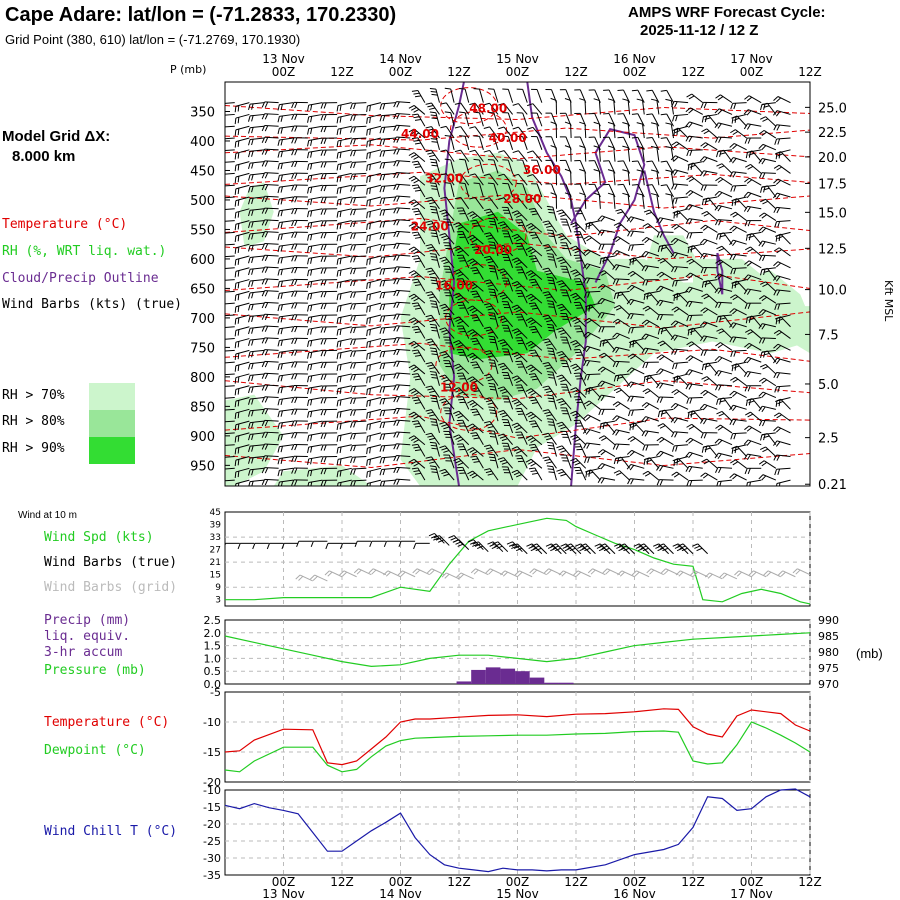 This screenshot has width=900, height=900. What do you see at coordinates (810, 72) in the screenshot?
I see `top-hour-label: 12Z` at bounding box center [810, 72].